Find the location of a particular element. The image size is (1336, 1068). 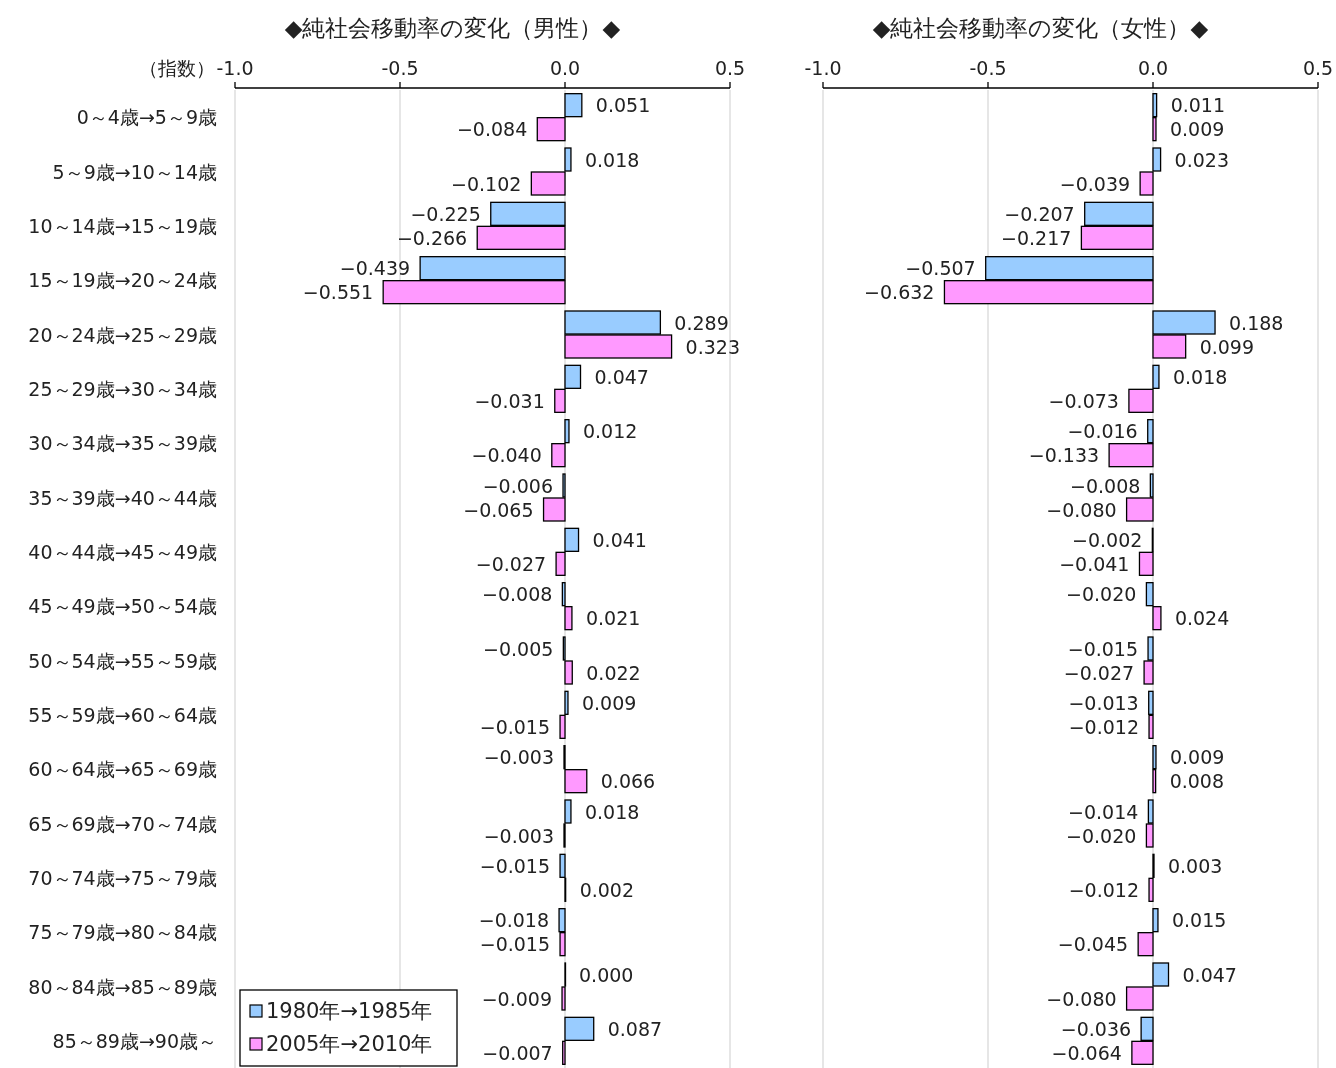

data-label: −0.013 is located at coordinates (1103, 702).